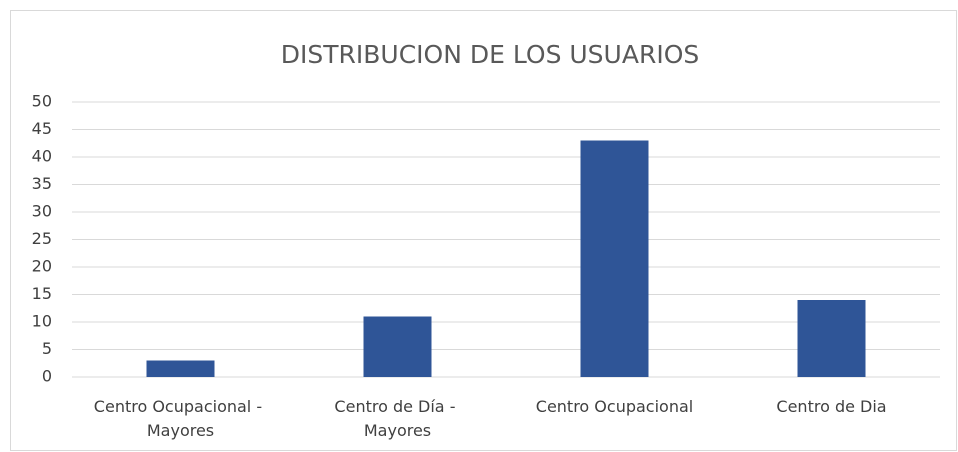  Describe the element at coordinates (42, 211) in the screenshot. I see `y-tick-label: 30` at that location.